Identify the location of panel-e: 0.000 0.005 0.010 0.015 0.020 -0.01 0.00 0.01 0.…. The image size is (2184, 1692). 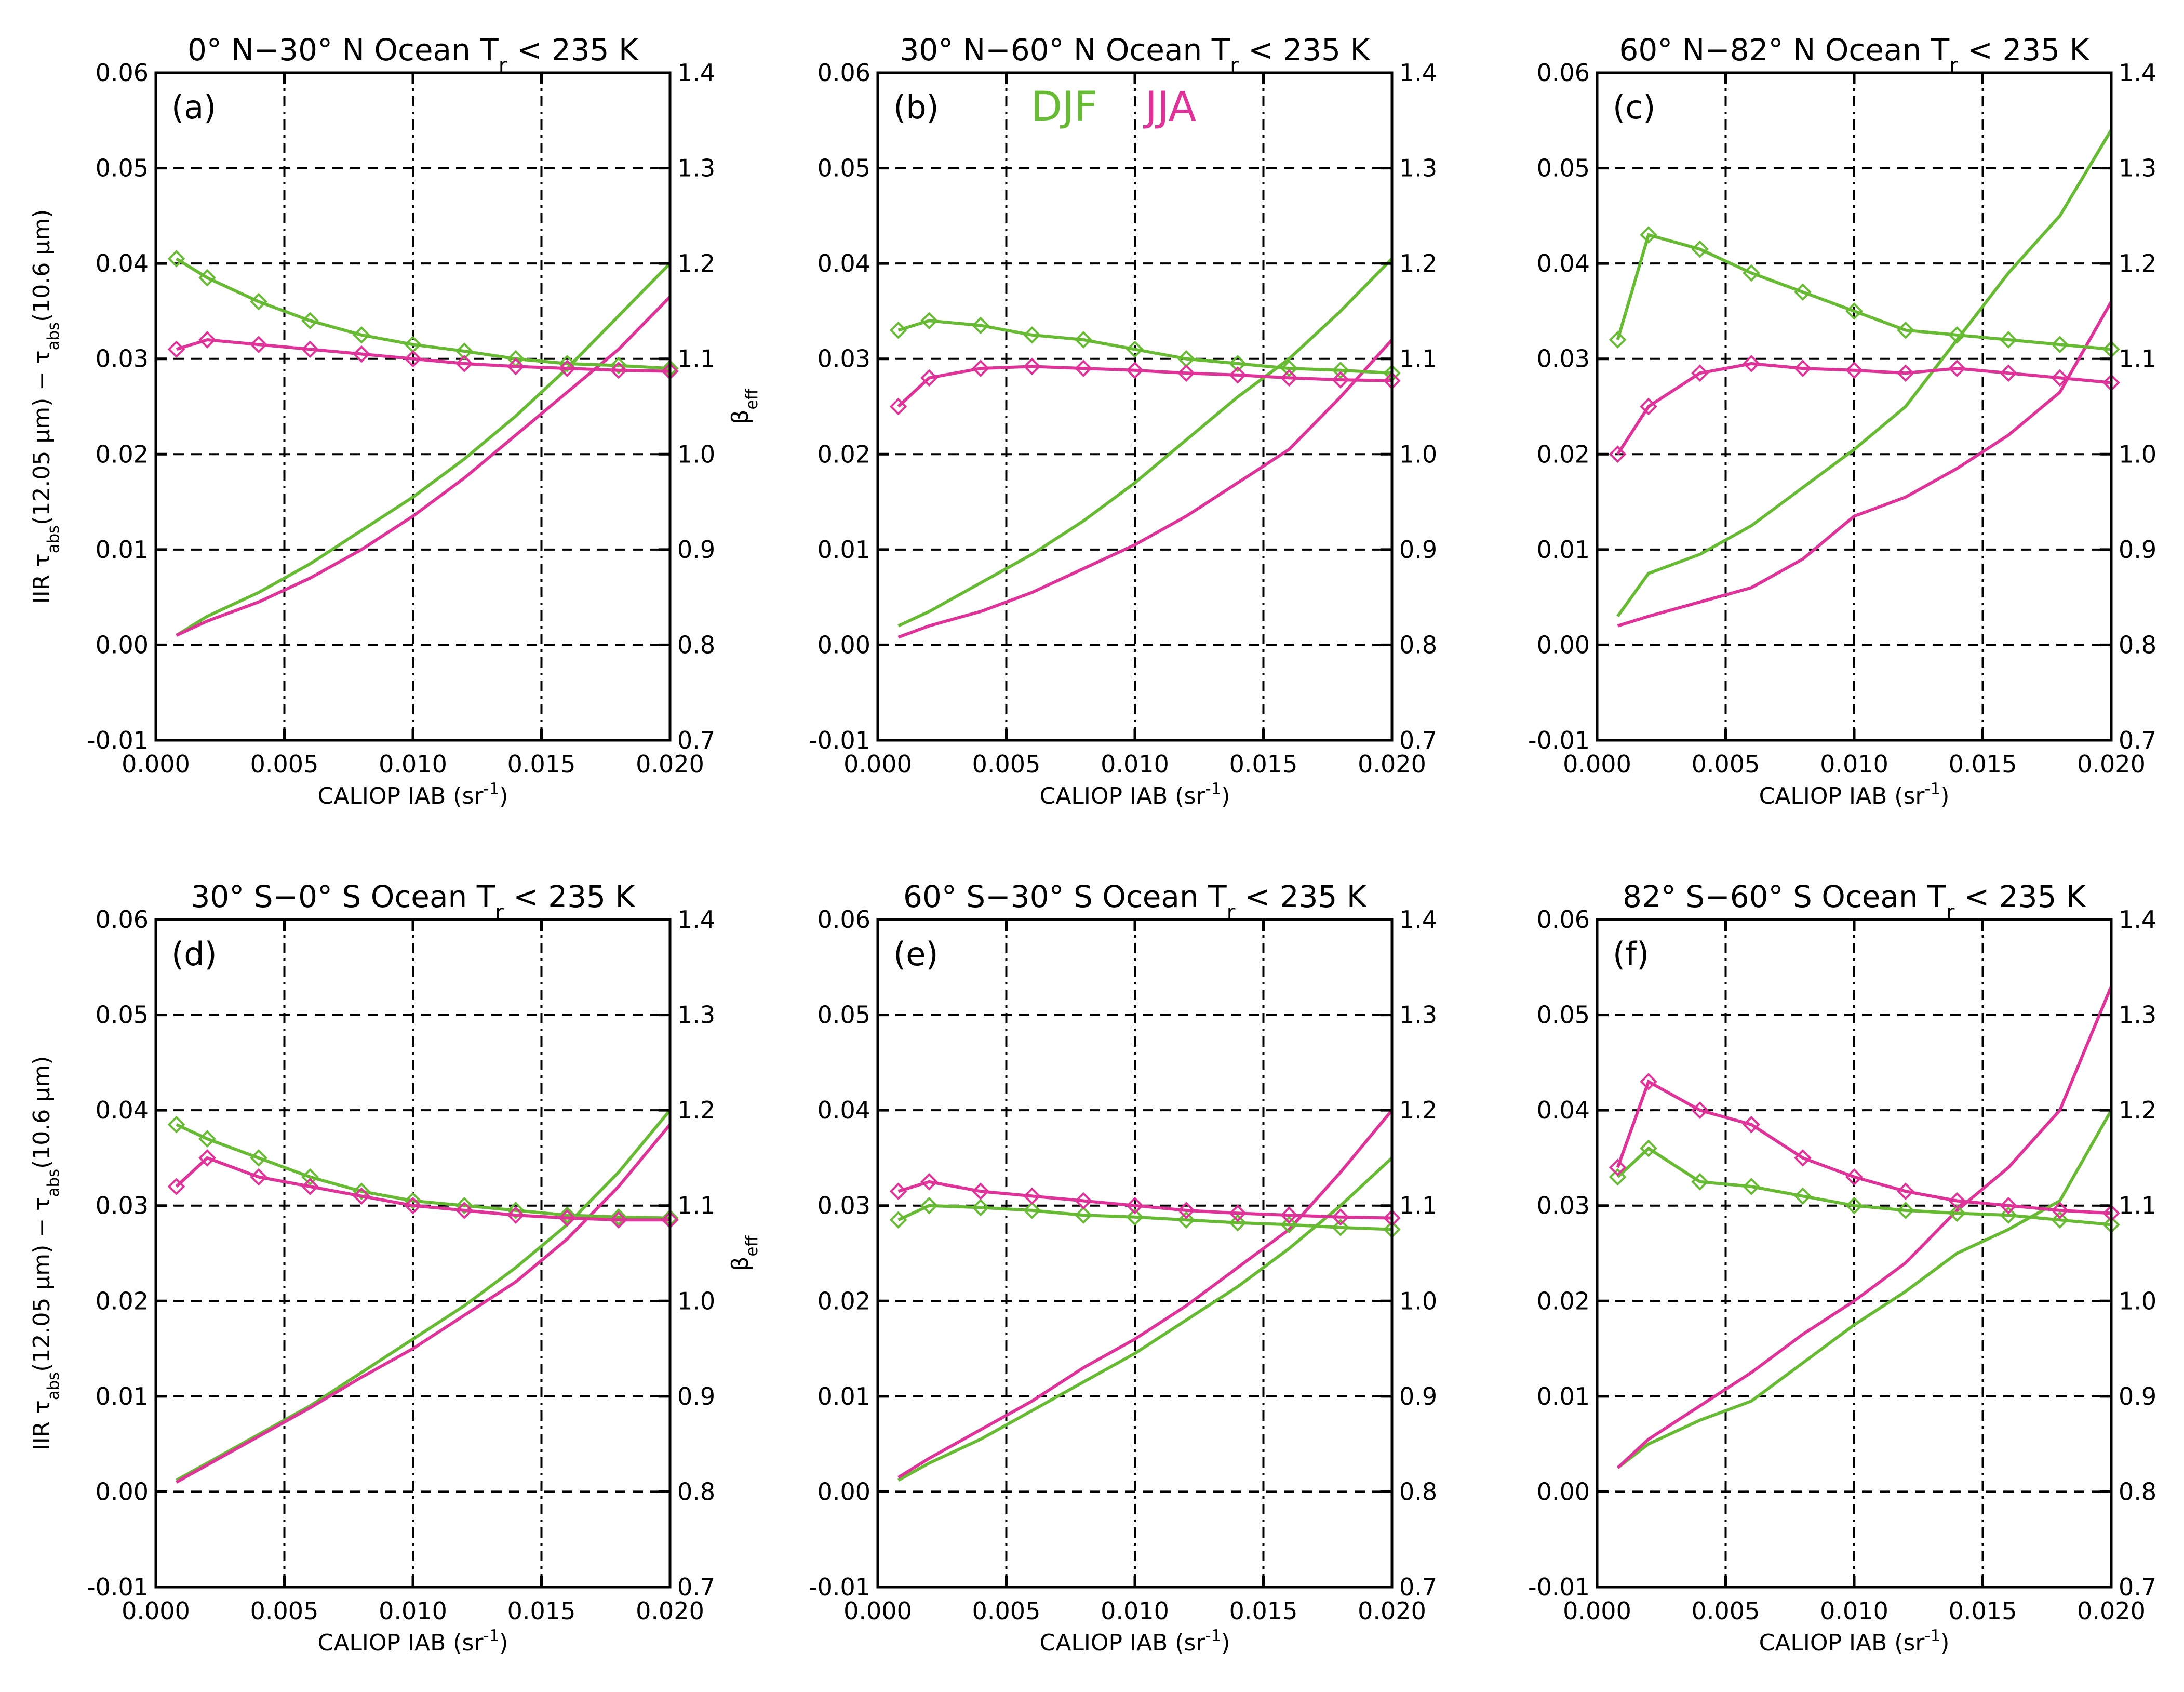
(1123, 1267).